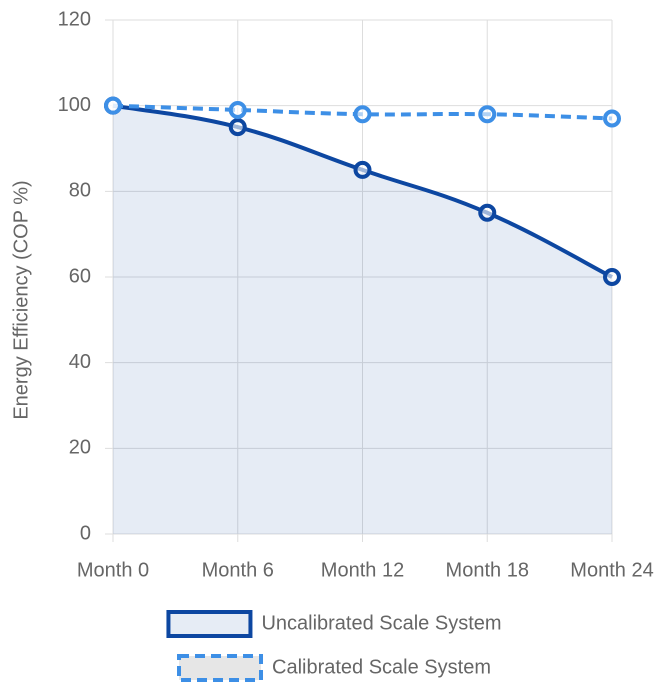 This screenshot has width=670, height=700. I want to click on legend-item: Calibrated Scale System, so click(334, 668).